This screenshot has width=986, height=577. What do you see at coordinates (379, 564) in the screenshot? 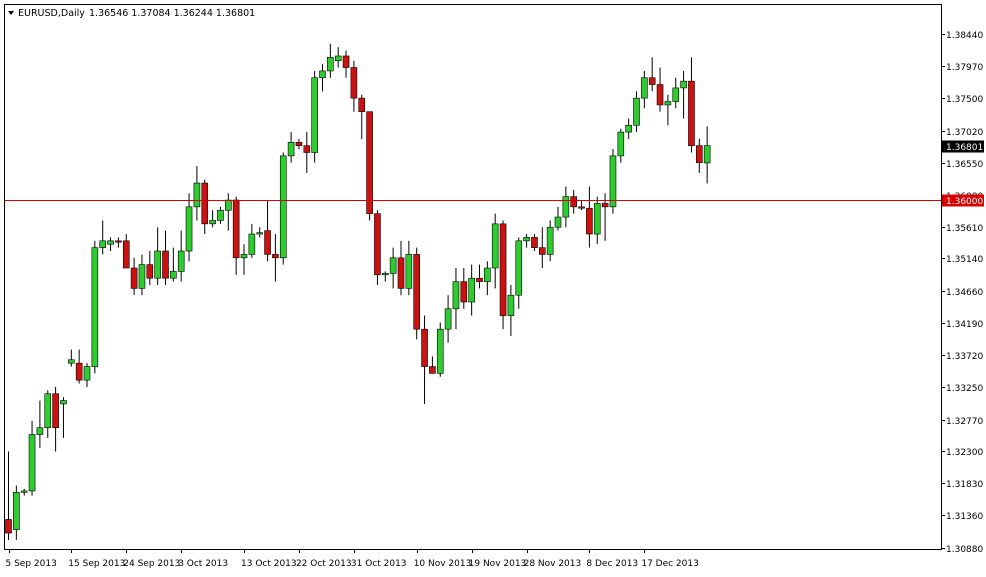
I see `x-tick-label: 31 Oct 2013` at bounding box center [379, 564].